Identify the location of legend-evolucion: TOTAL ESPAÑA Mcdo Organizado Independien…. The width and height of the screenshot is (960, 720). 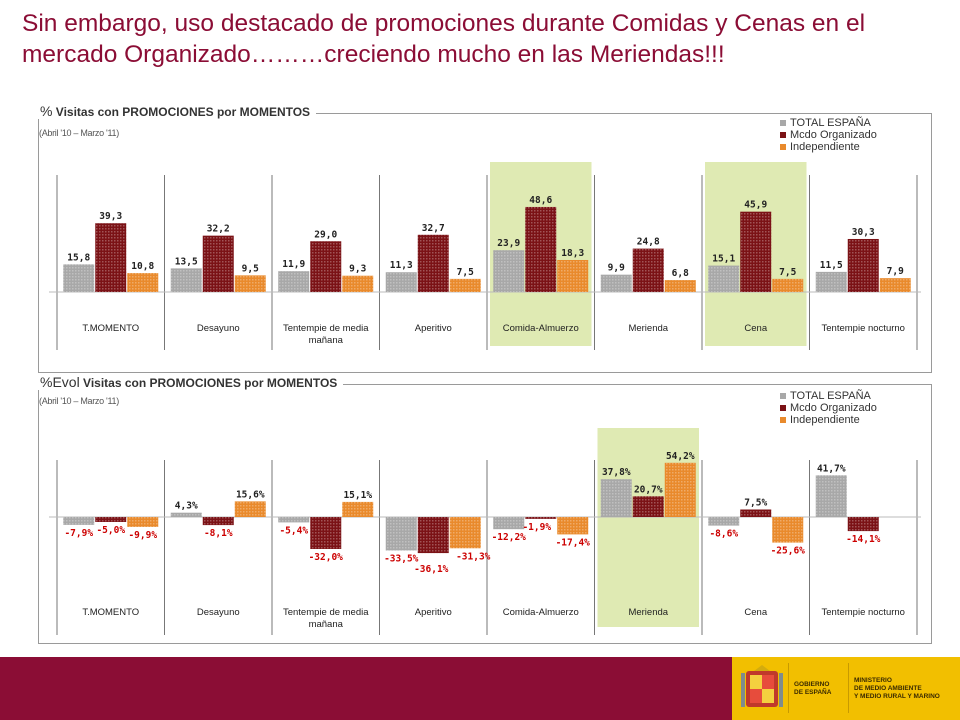
(828, 408).